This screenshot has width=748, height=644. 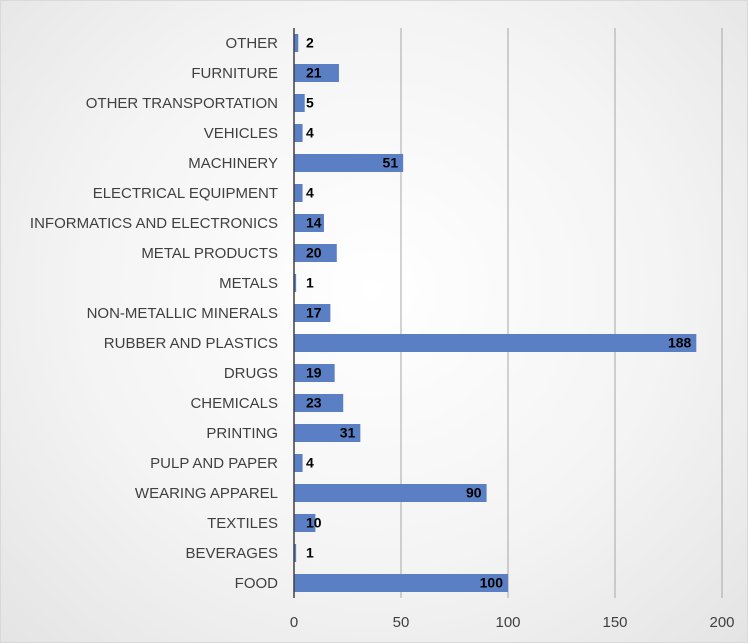 What do you see at coordinates (234, 73) in the screenshot?
I see `category-label: FURNITURE` at bounding box center [234, 73].